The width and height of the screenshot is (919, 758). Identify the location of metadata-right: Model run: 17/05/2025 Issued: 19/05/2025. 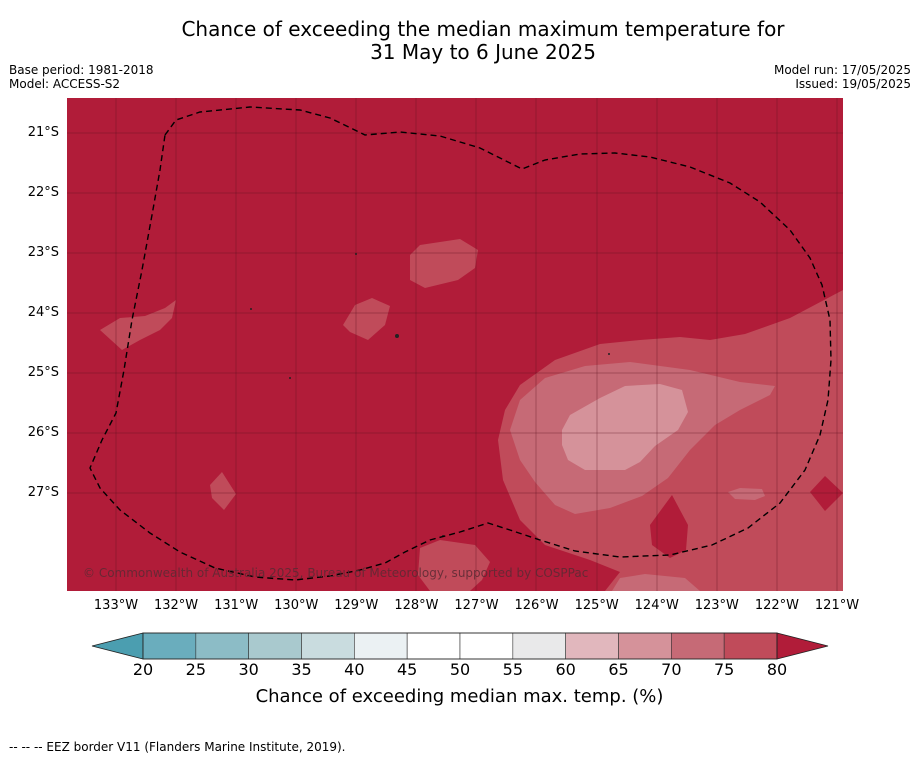
(842, 77).